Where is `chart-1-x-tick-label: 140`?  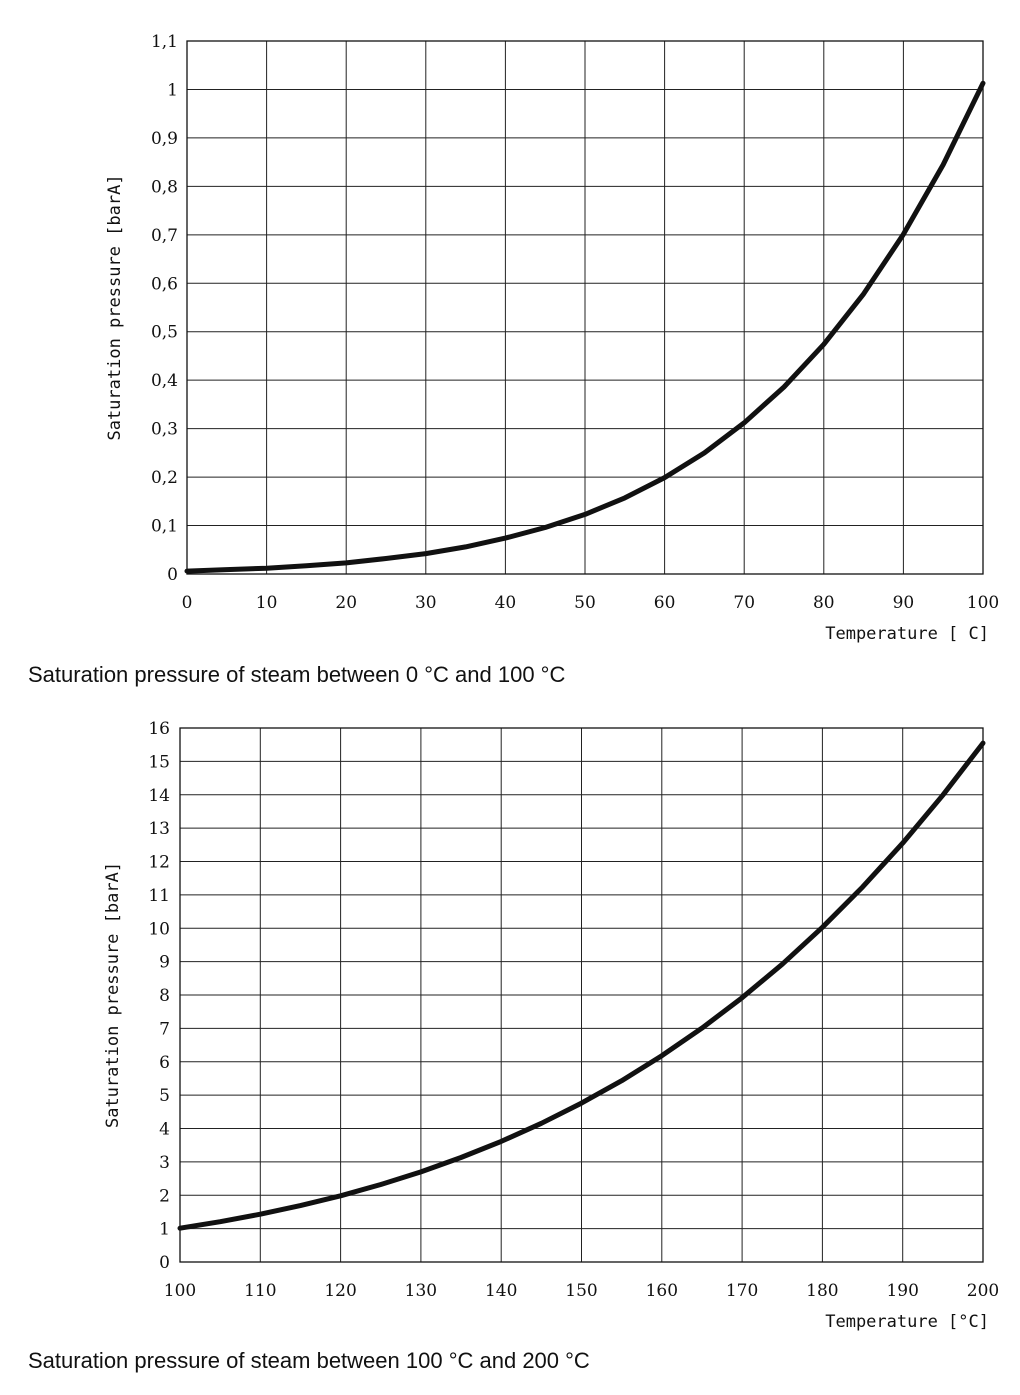
chart-1-x-tick-label: 140 is located at coordinates (501, 1291).